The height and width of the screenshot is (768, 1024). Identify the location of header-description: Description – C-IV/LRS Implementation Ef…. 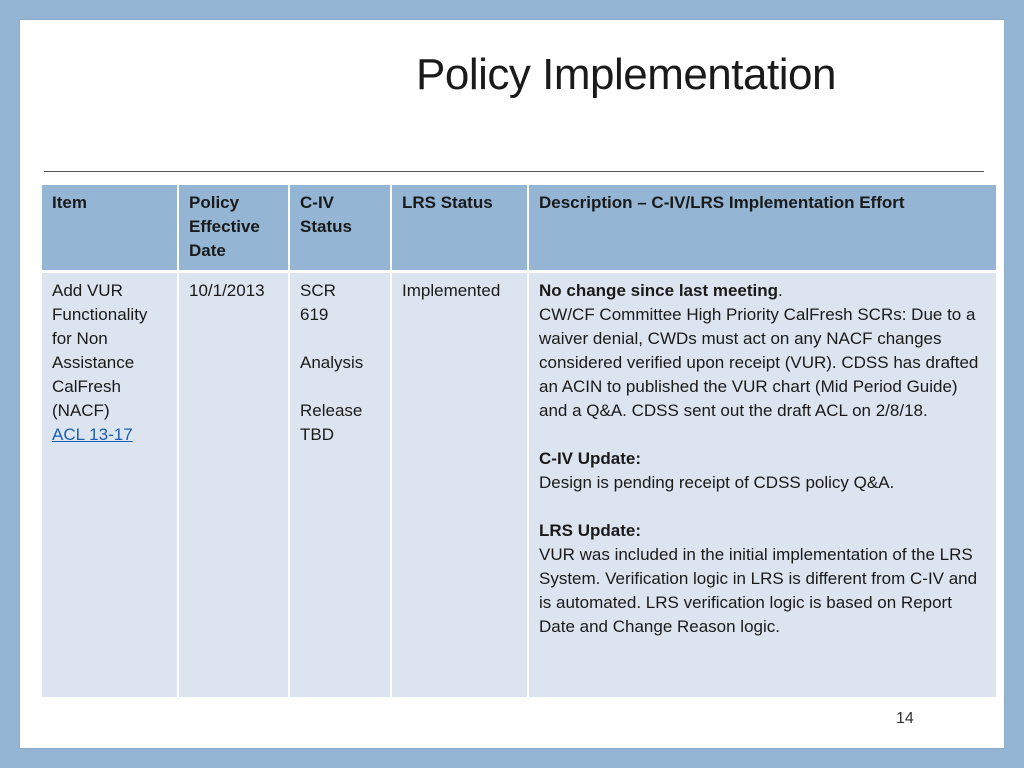
(762, 229).